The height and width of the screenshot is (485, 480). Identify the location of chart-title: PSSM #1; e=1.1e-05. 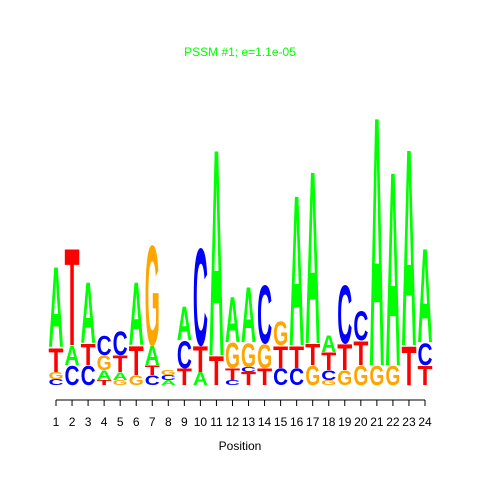
(240, 52).